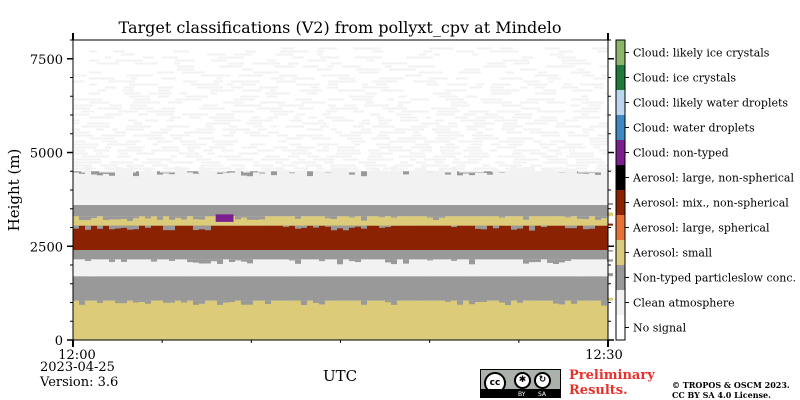 This screenshot has width=800, height=400. I want to click on by-label: BY, so click(522, 394).